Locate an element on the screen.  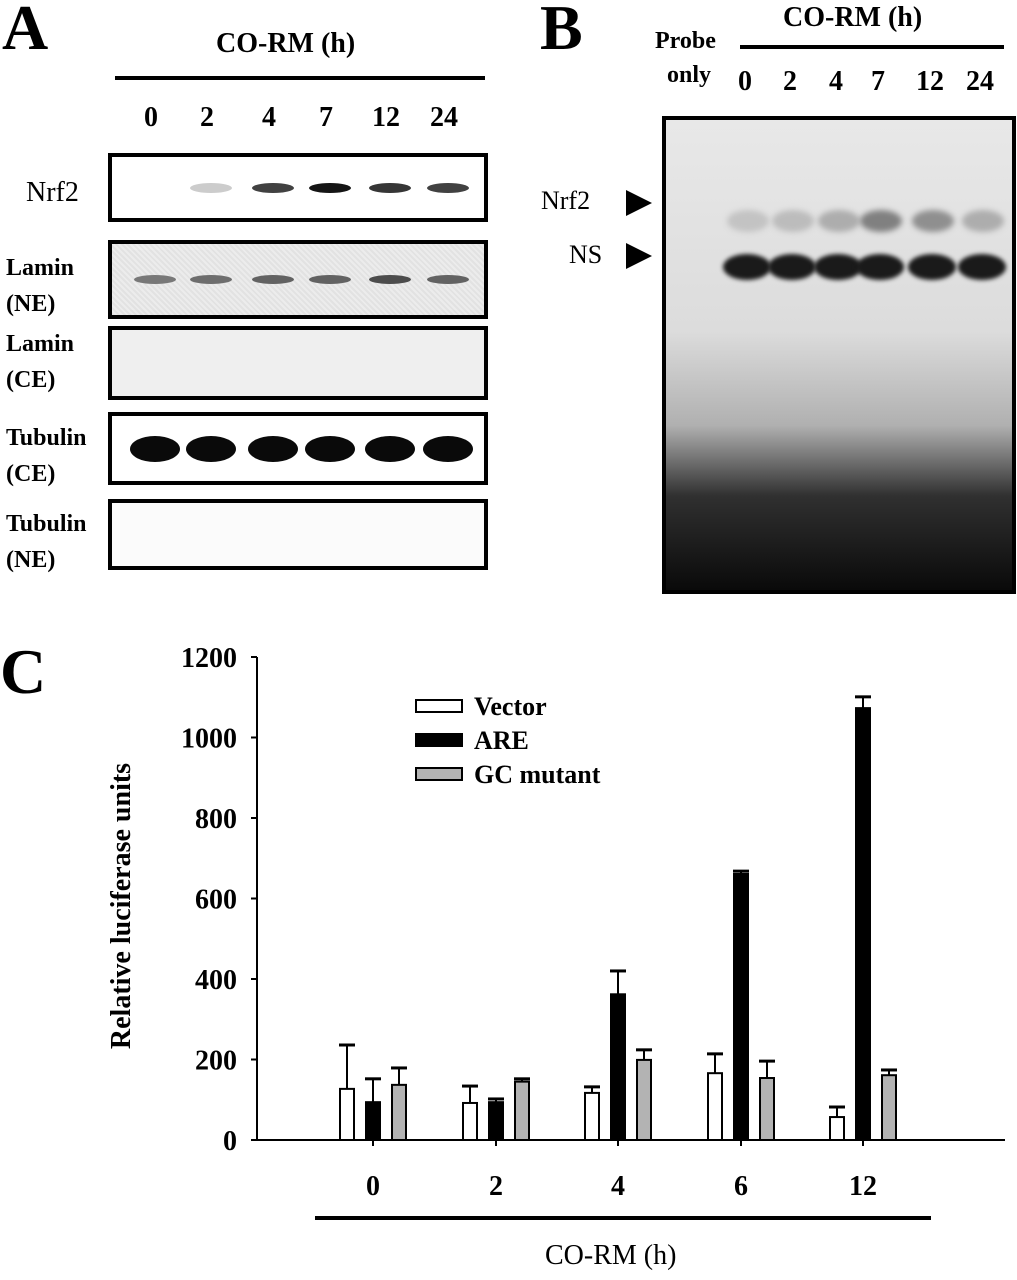
legend-label: Vector is located at coordinates (510, 706).